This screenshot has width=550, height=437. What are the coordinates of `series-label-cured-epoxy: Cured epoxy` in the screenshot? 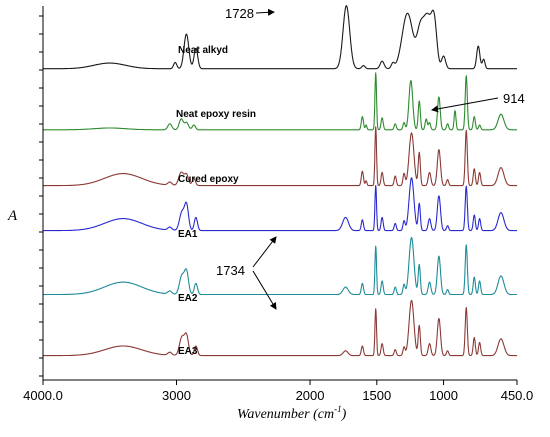 It's located at (208, 179).